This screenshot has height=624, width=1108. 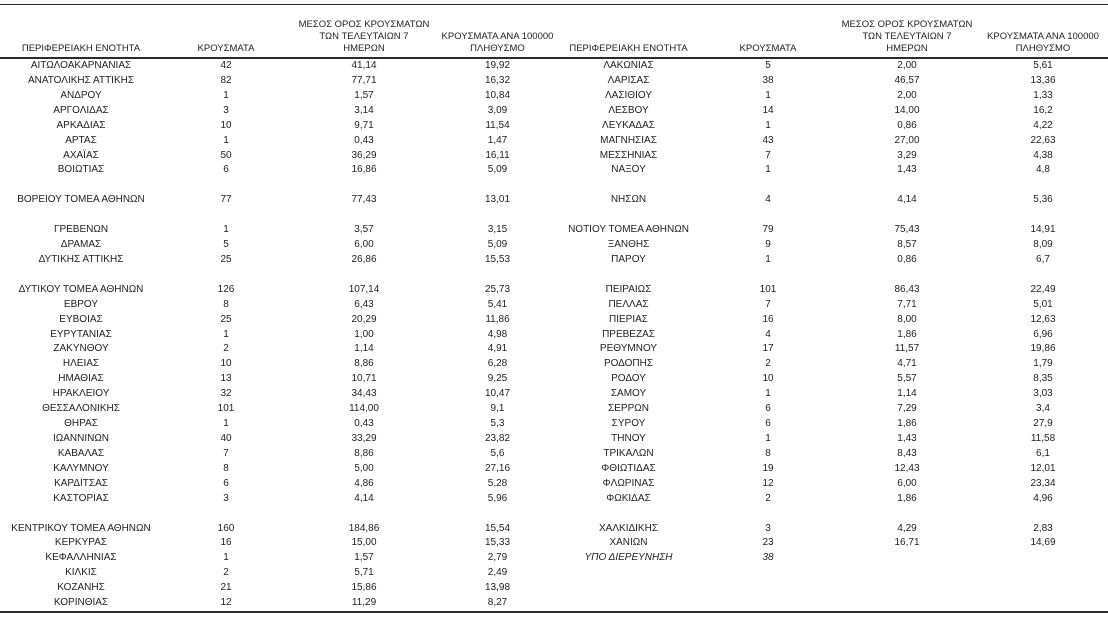 I want to click on region-cell: ΜΑΓΝΗΣΙΑΣ, so click(x=628, y=140).